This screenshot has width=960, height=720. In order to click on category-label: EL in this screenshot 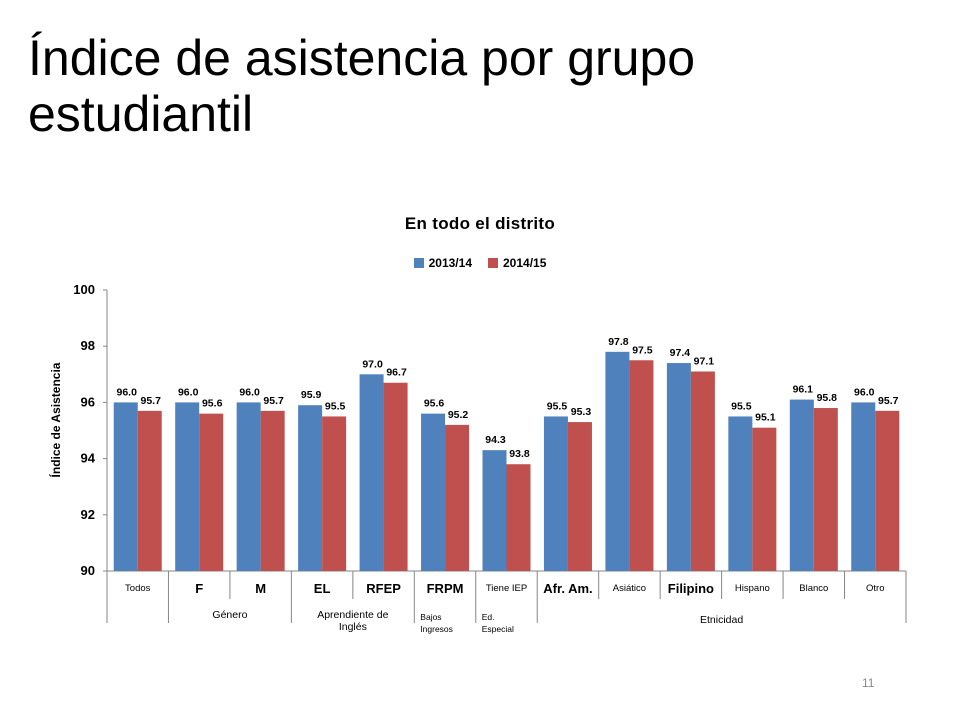, I will do `click(322, 588)`.